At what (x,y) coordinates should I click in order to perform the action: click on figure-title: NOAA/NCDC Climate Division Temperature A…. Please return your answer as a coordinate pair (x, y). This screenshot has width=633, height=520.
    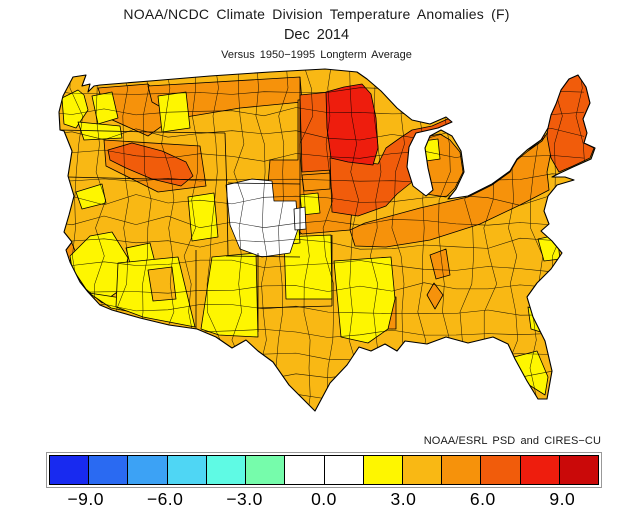
    Looking at the image, I should click on (316, 14).